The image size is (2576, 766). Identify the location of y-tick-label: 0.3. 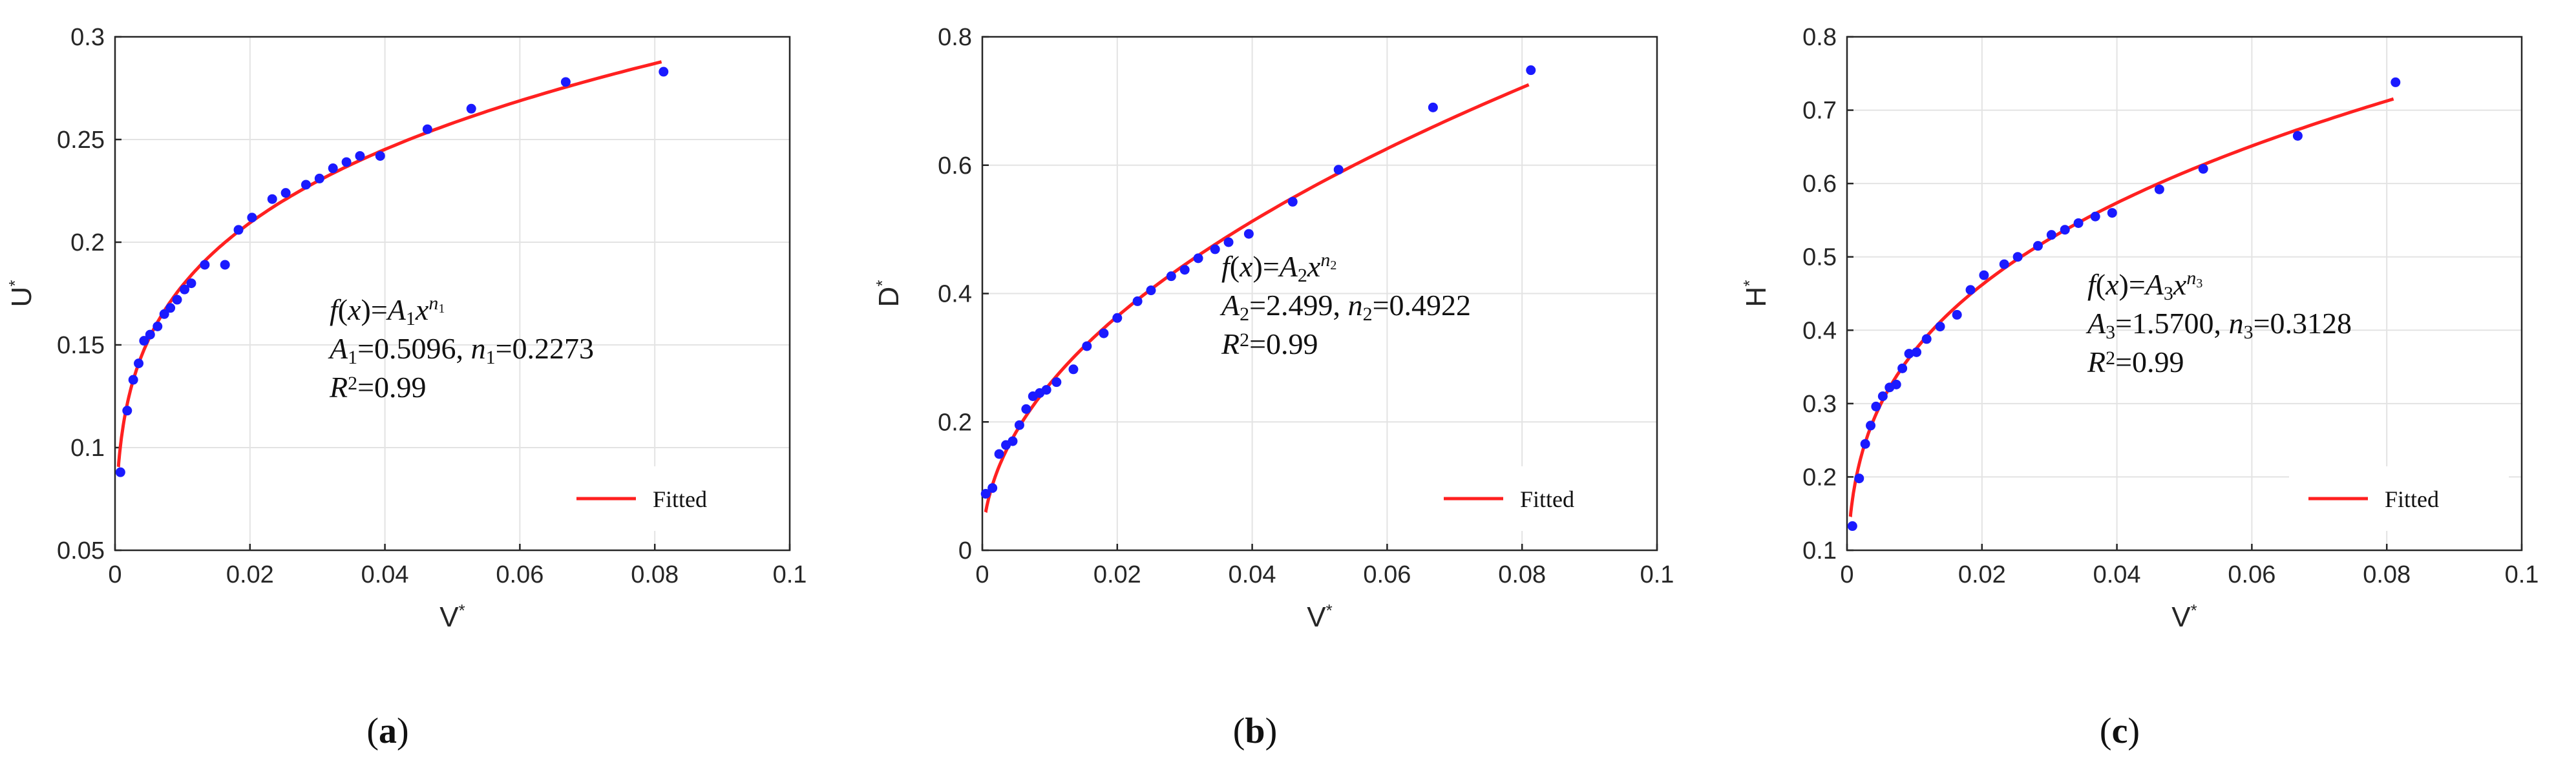
(1819, 405).